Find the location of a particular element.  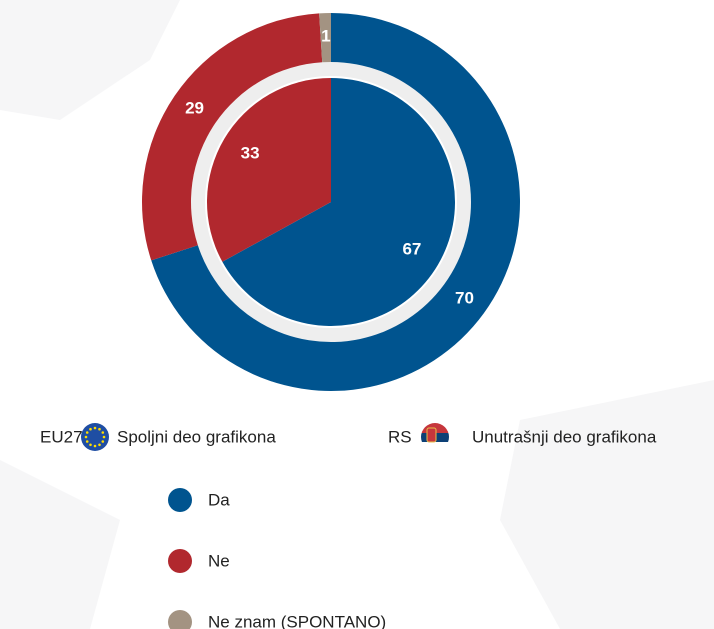

legend-series-label: Unutrašnji deo grafikona is located at coordinates (564, 436).